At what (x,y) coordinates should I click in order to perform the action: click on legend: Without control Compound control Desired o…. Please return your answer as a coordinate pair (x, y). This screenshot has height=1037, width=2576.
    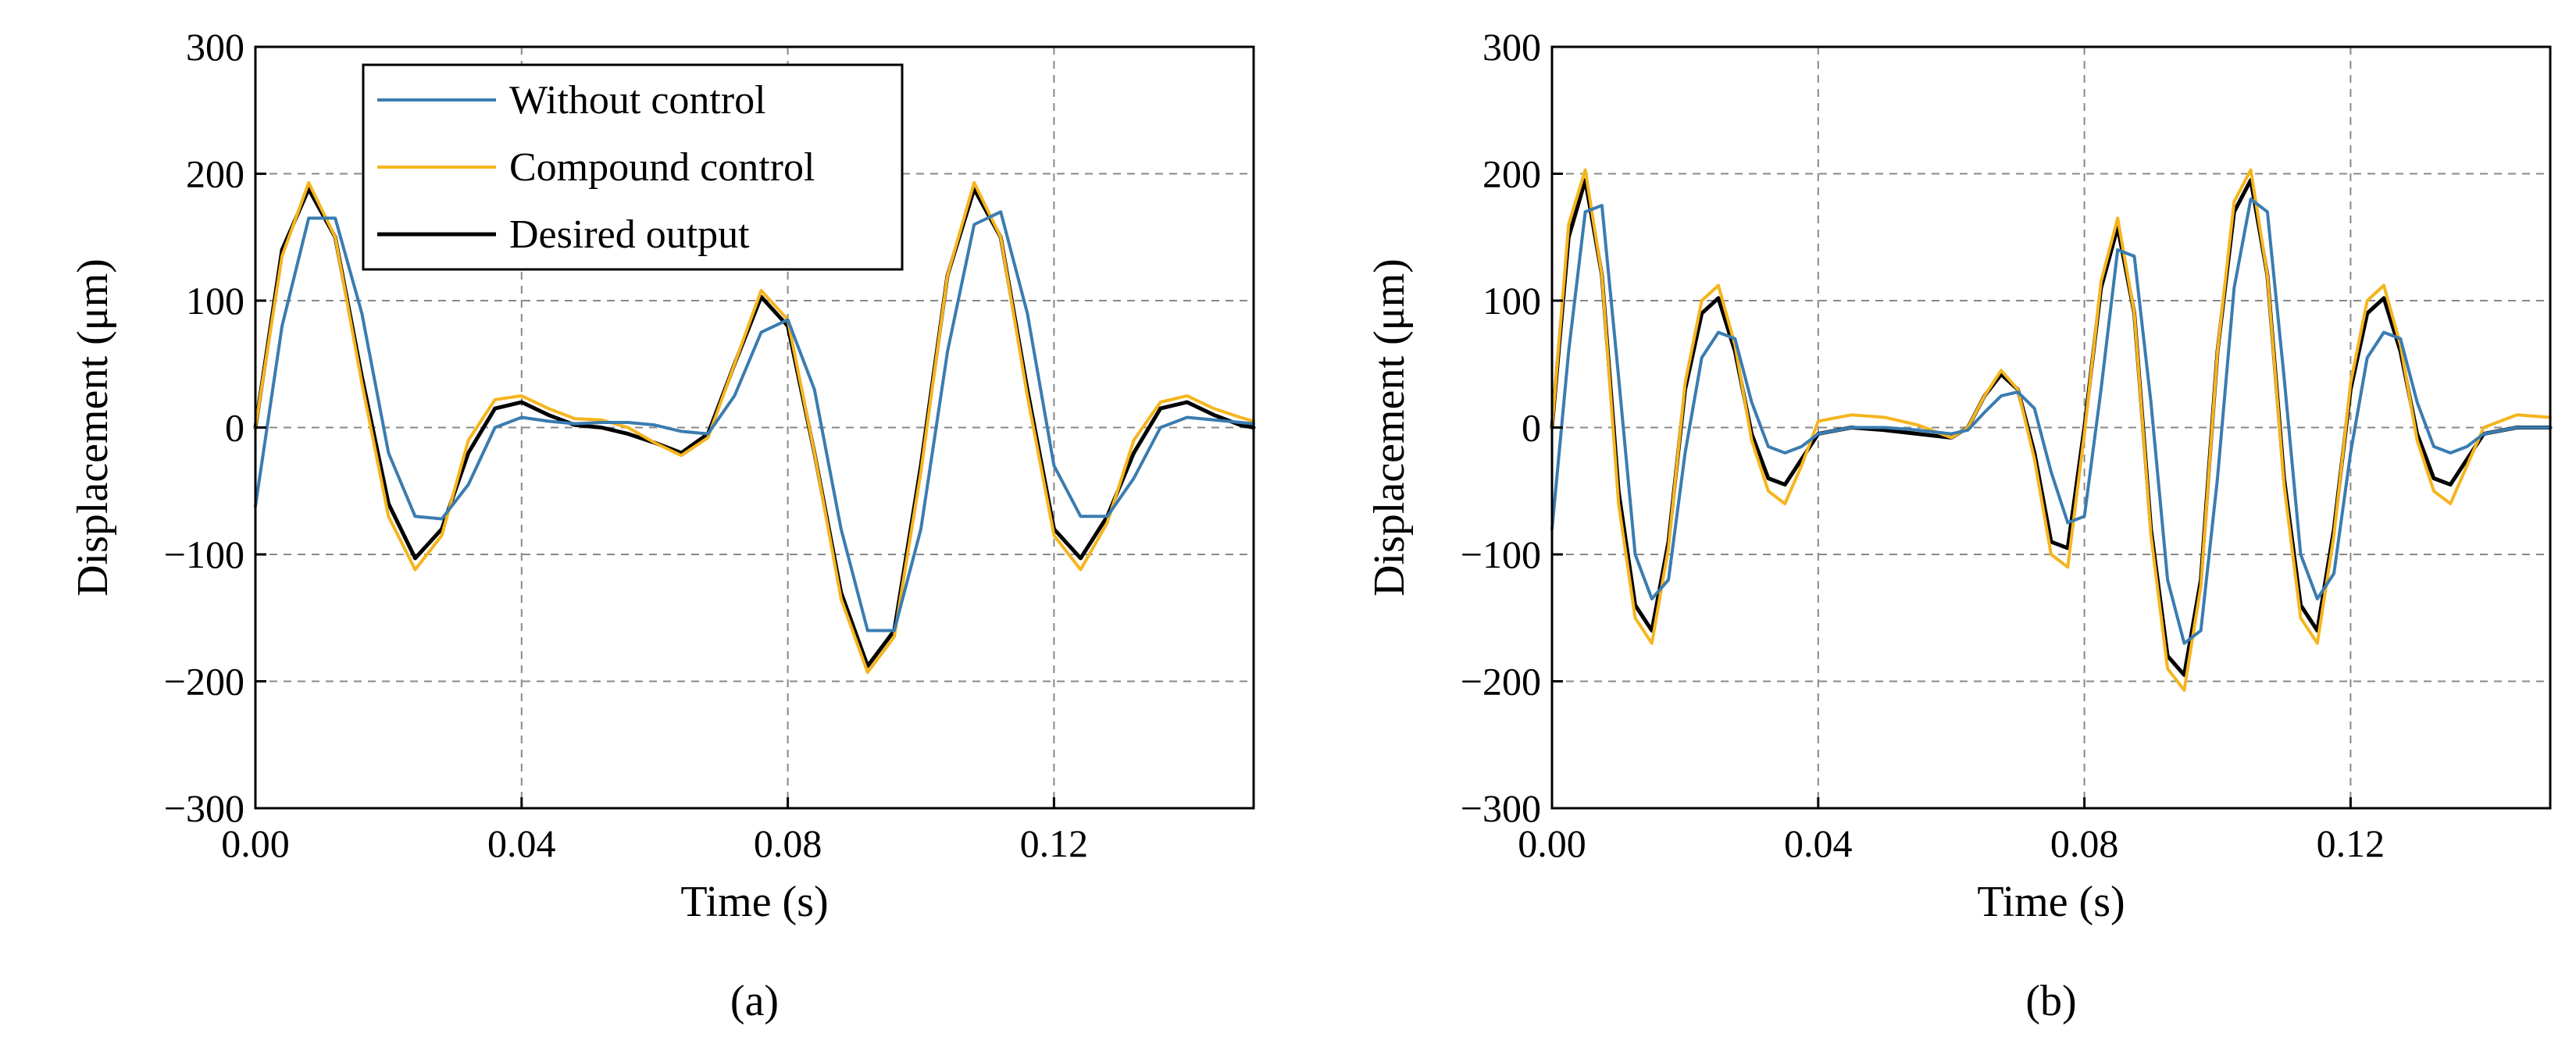
    Looking at the image, I should click on (633, 167).